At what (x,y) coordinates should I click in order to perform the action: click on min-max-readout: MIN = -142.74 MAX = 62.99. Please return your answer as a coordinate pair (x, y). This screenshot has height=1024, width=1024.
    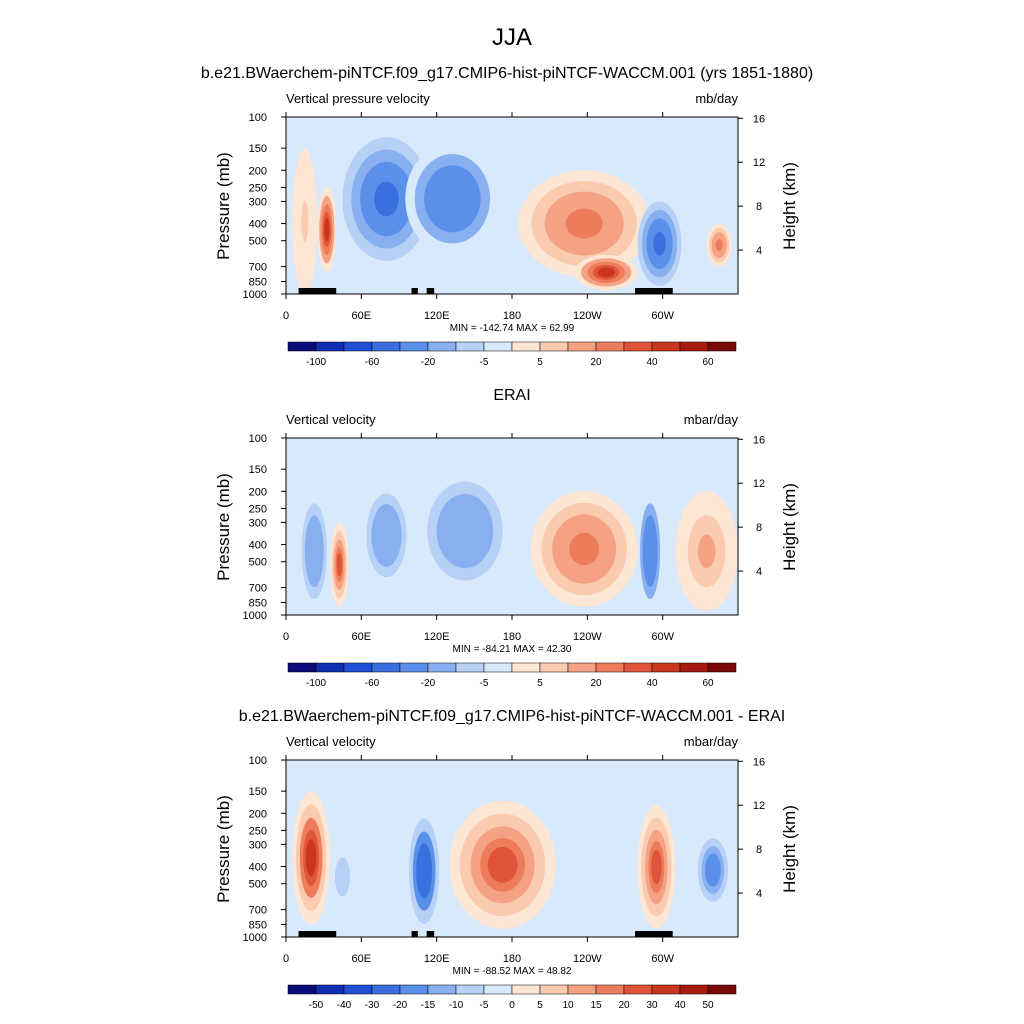
    Looking at the image, I should click on (512, 328).